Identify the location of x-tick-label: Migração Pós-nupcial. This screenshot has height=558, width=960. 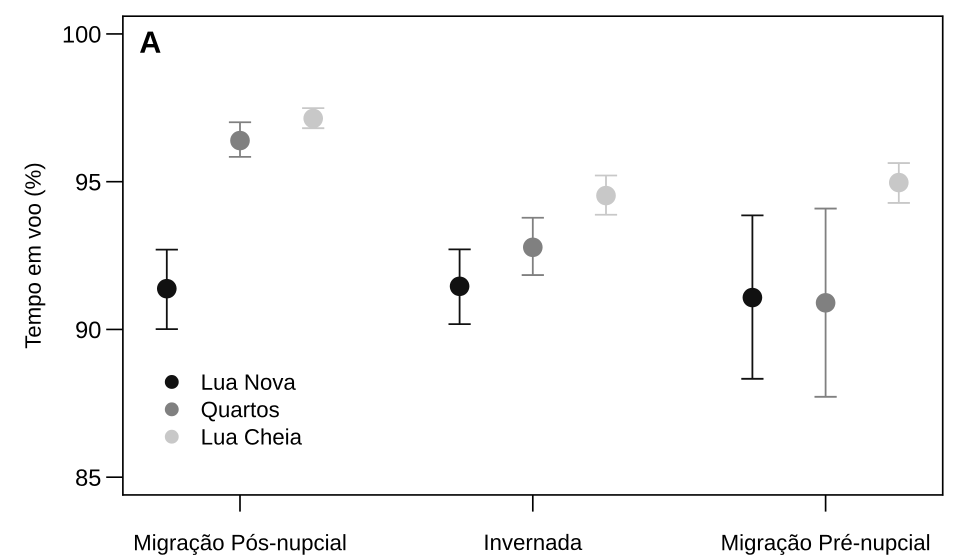
(240, 544).